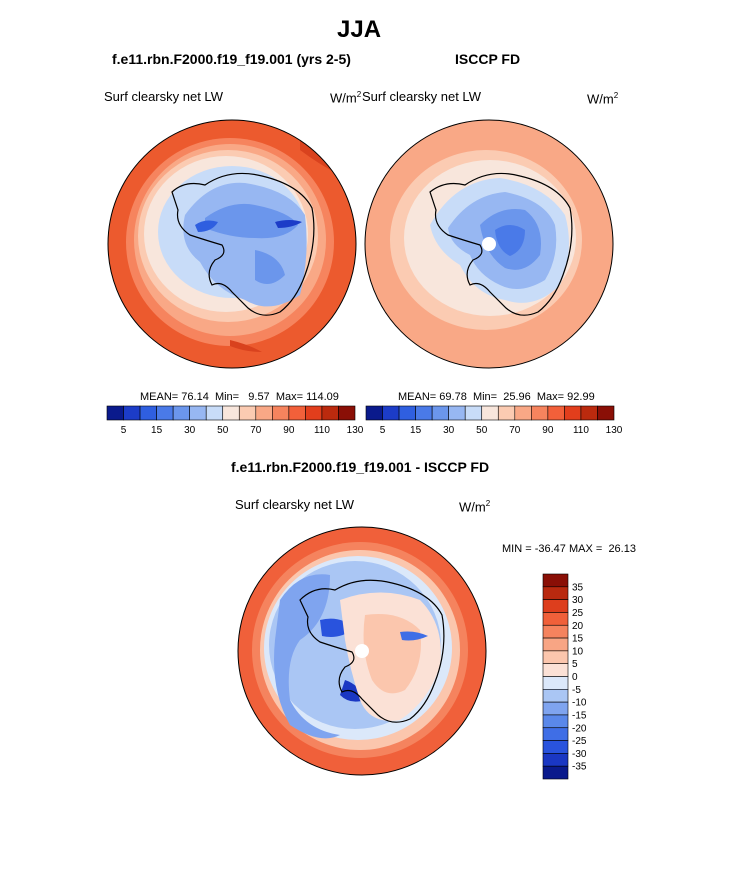 This screenshot has width=733, height=882. What do you see at coordinates (578, 651) in the screenshot?
I see `colorbar-diff-tick-label: 10` at bounding box center [578, 651].